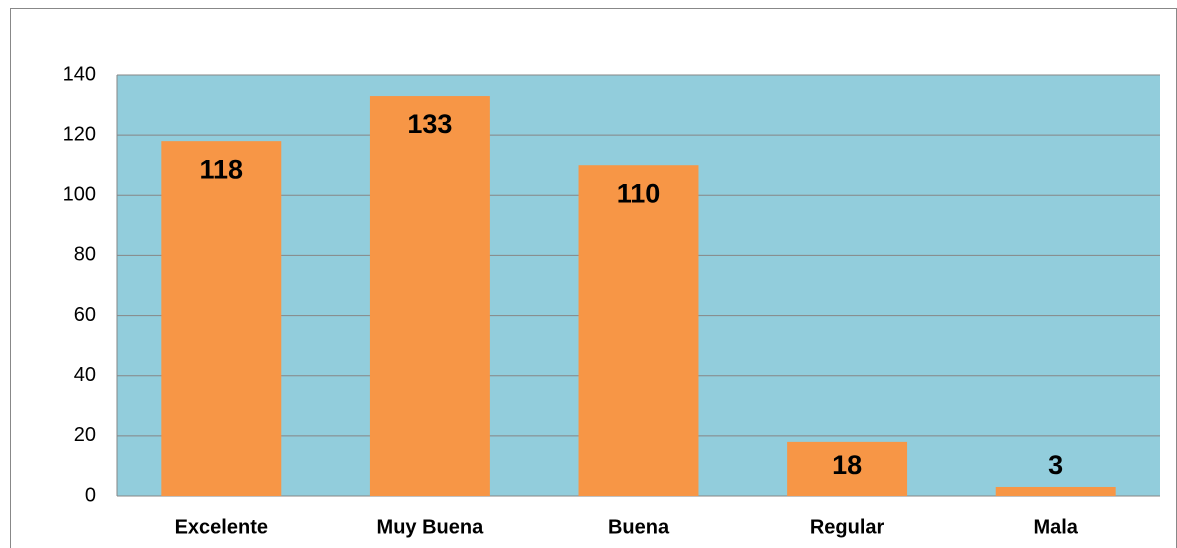 Image resolution: width=1177 pixels, height=548 pixels. Describe the element at coordinates (847, 465) in the screenshot. I see `data-label: 18` at that location.